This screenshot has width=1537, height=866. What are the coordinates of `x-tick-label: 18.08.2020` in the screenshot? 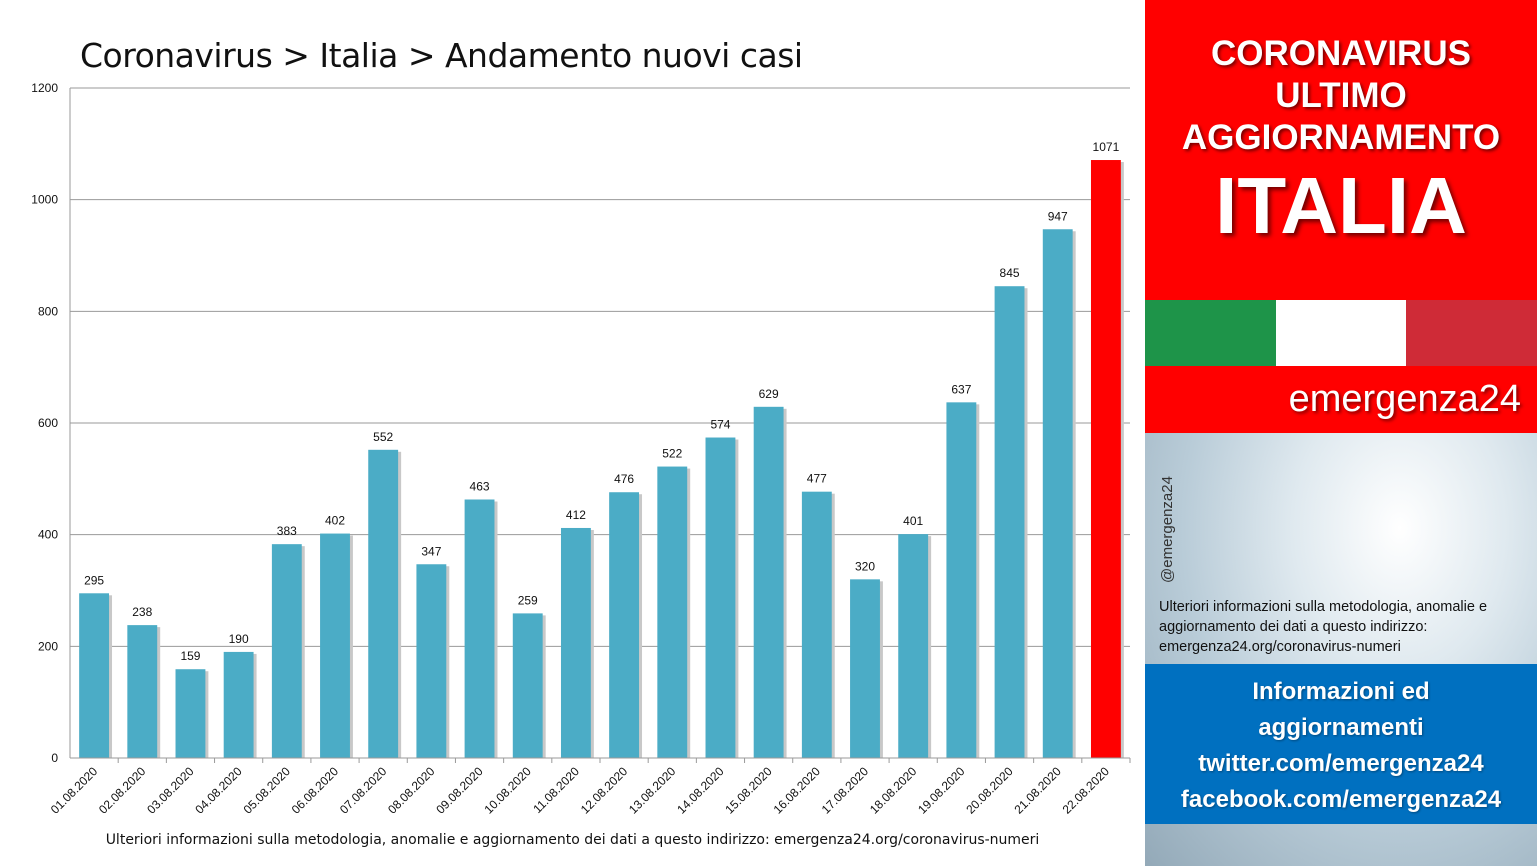 It's located at (893, 790).